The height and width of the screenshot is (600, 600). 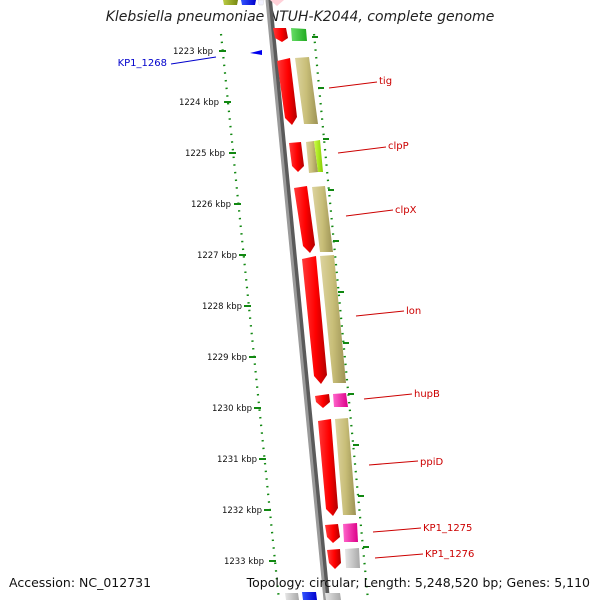 What do you see at coordinates (447, 528) in the screenshot?
I see `gene-label-kp1-1275: KP1_1275` at bounding box center [447, 528].